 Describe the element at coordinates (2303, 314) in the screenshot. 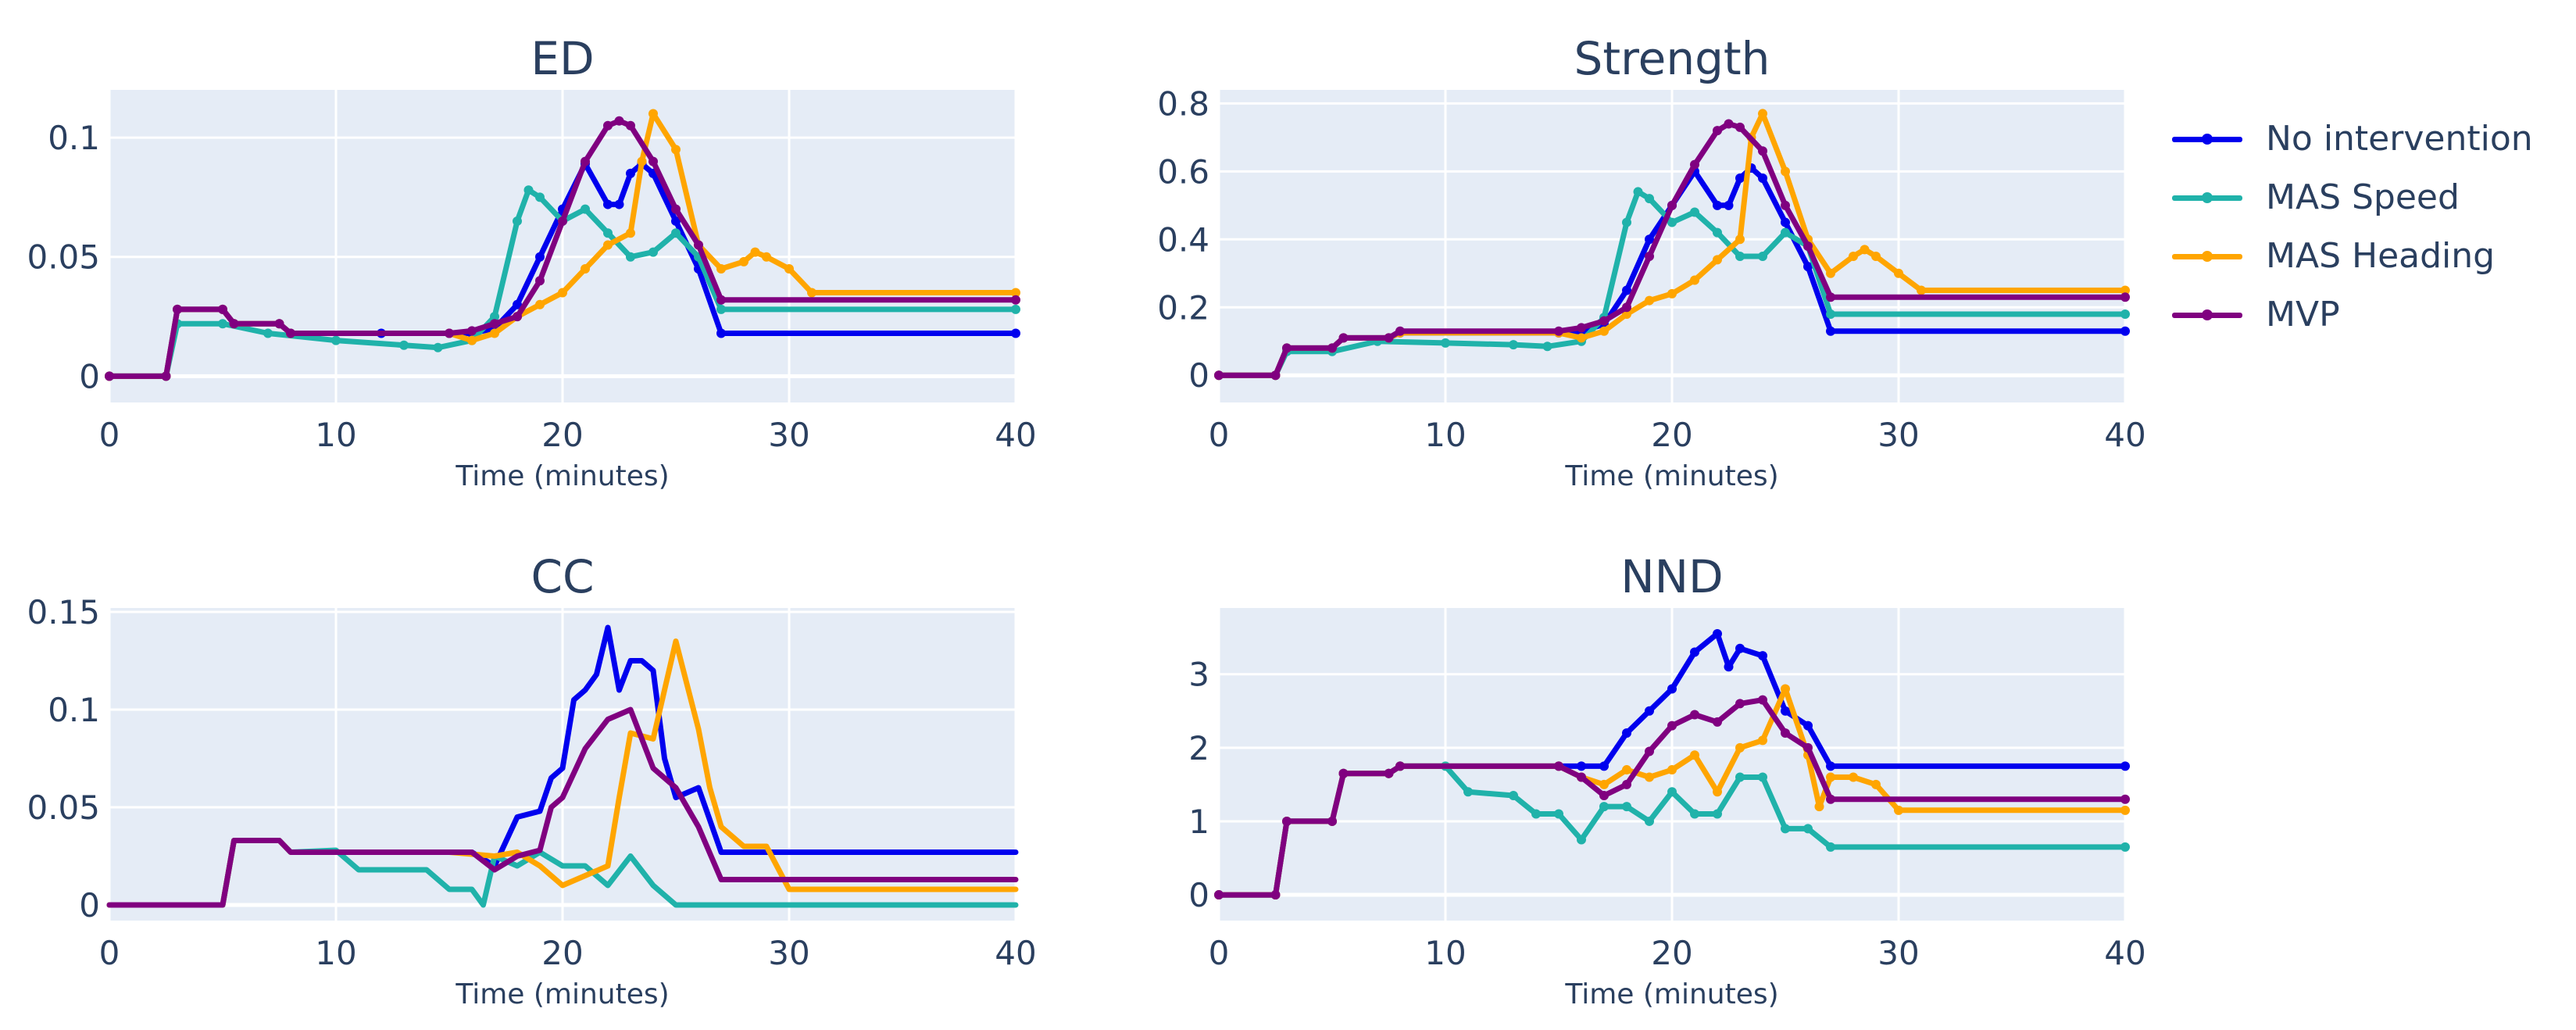

I see `legend-label-mvp: MVP` at that location.